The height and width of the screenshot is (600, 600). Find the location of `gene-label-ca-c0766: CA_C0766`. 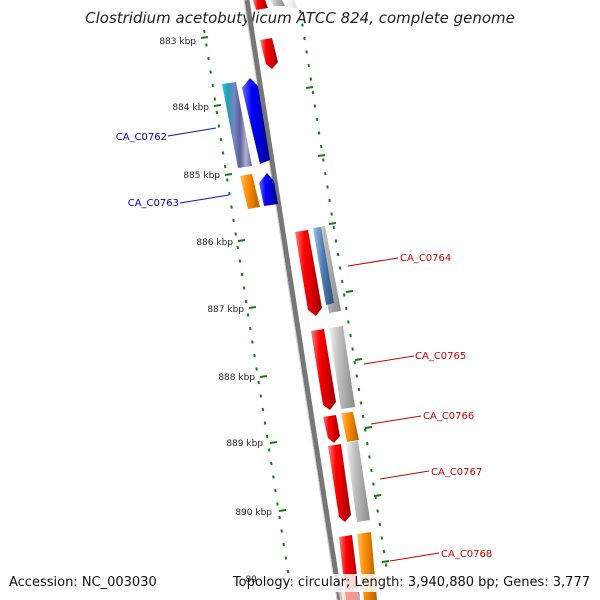

gene-label-ca-c0766: CA_C0766 is located at coordinates (448, 416).